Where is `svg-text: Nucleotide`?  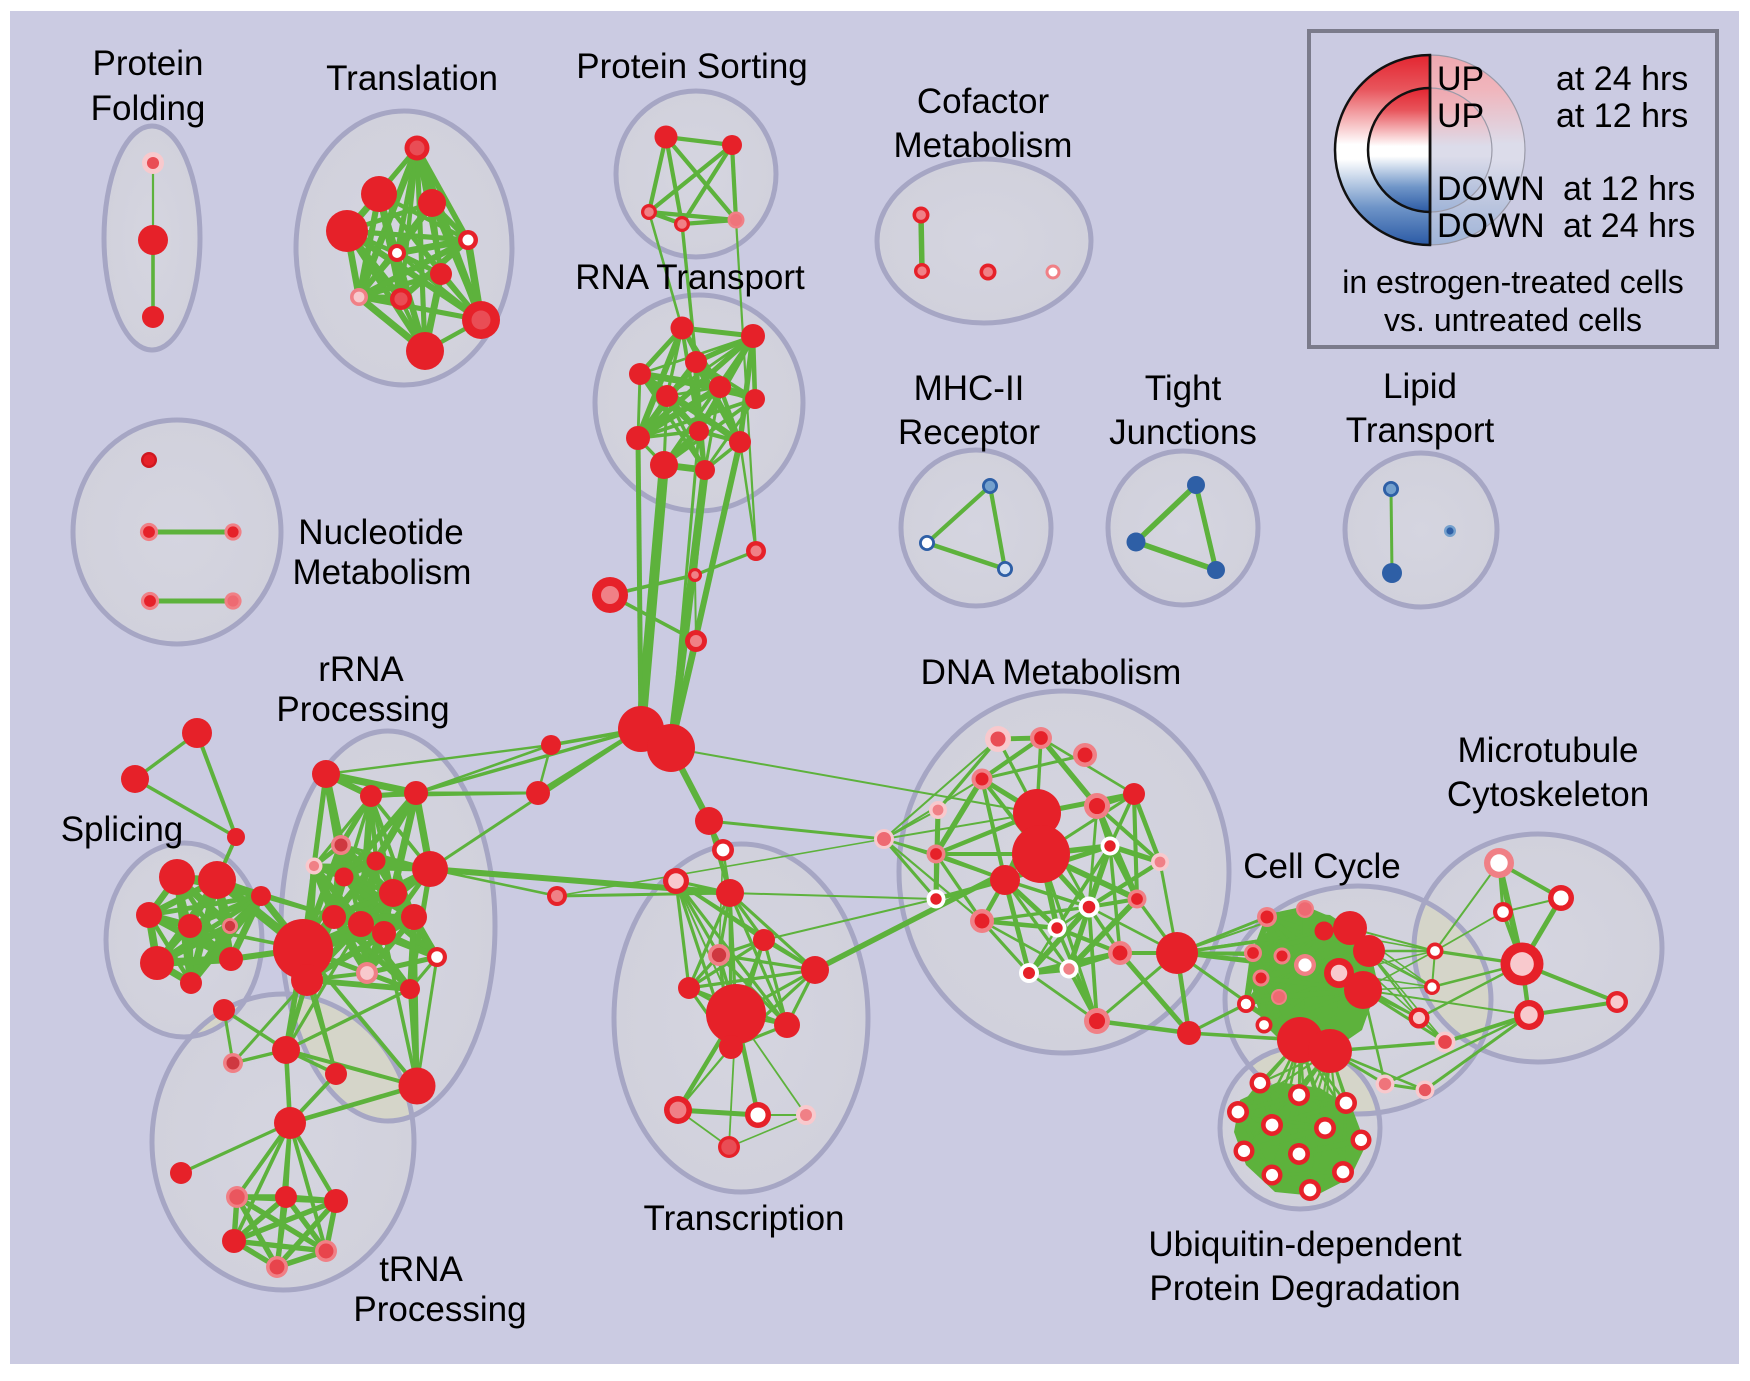
svg-text: Nucleotide is located at coordinates (380, 532).